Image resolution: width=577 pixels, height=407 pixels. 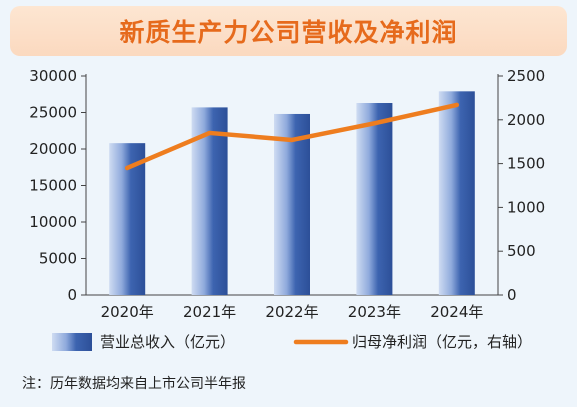 I want to click on x-tick-label: 2024年, so click(x=456, y=312).